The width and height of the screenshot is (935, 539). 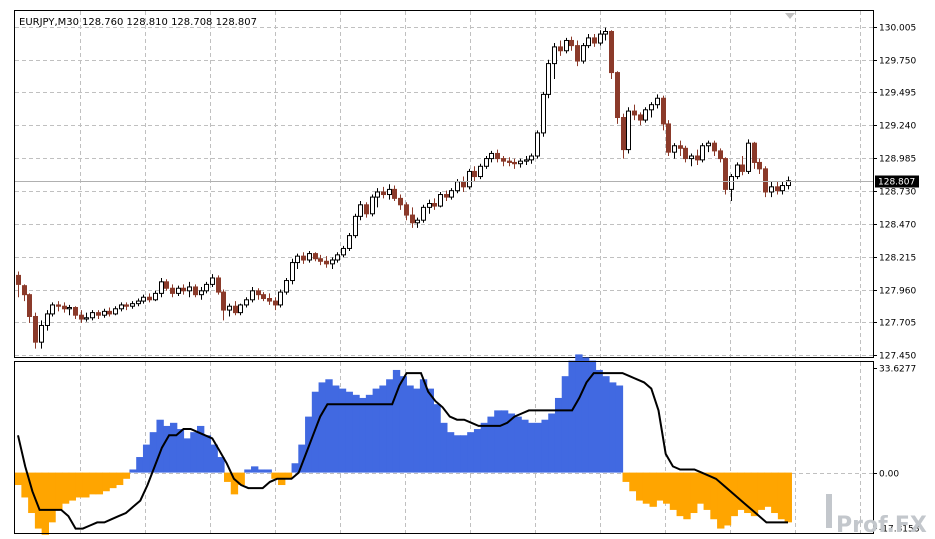 I want to click on shift-marker-icon, so click(x=790, y=16).